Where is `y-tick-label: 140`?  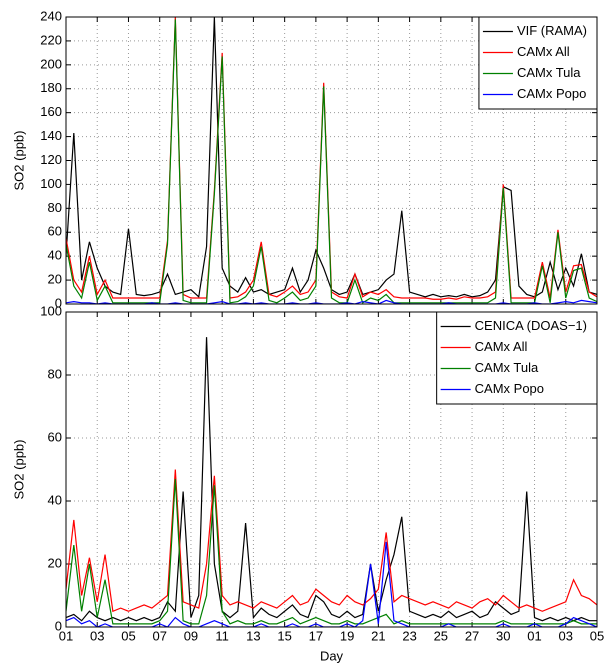
y-tick-label: 140 is located at coordinates (51, 135).